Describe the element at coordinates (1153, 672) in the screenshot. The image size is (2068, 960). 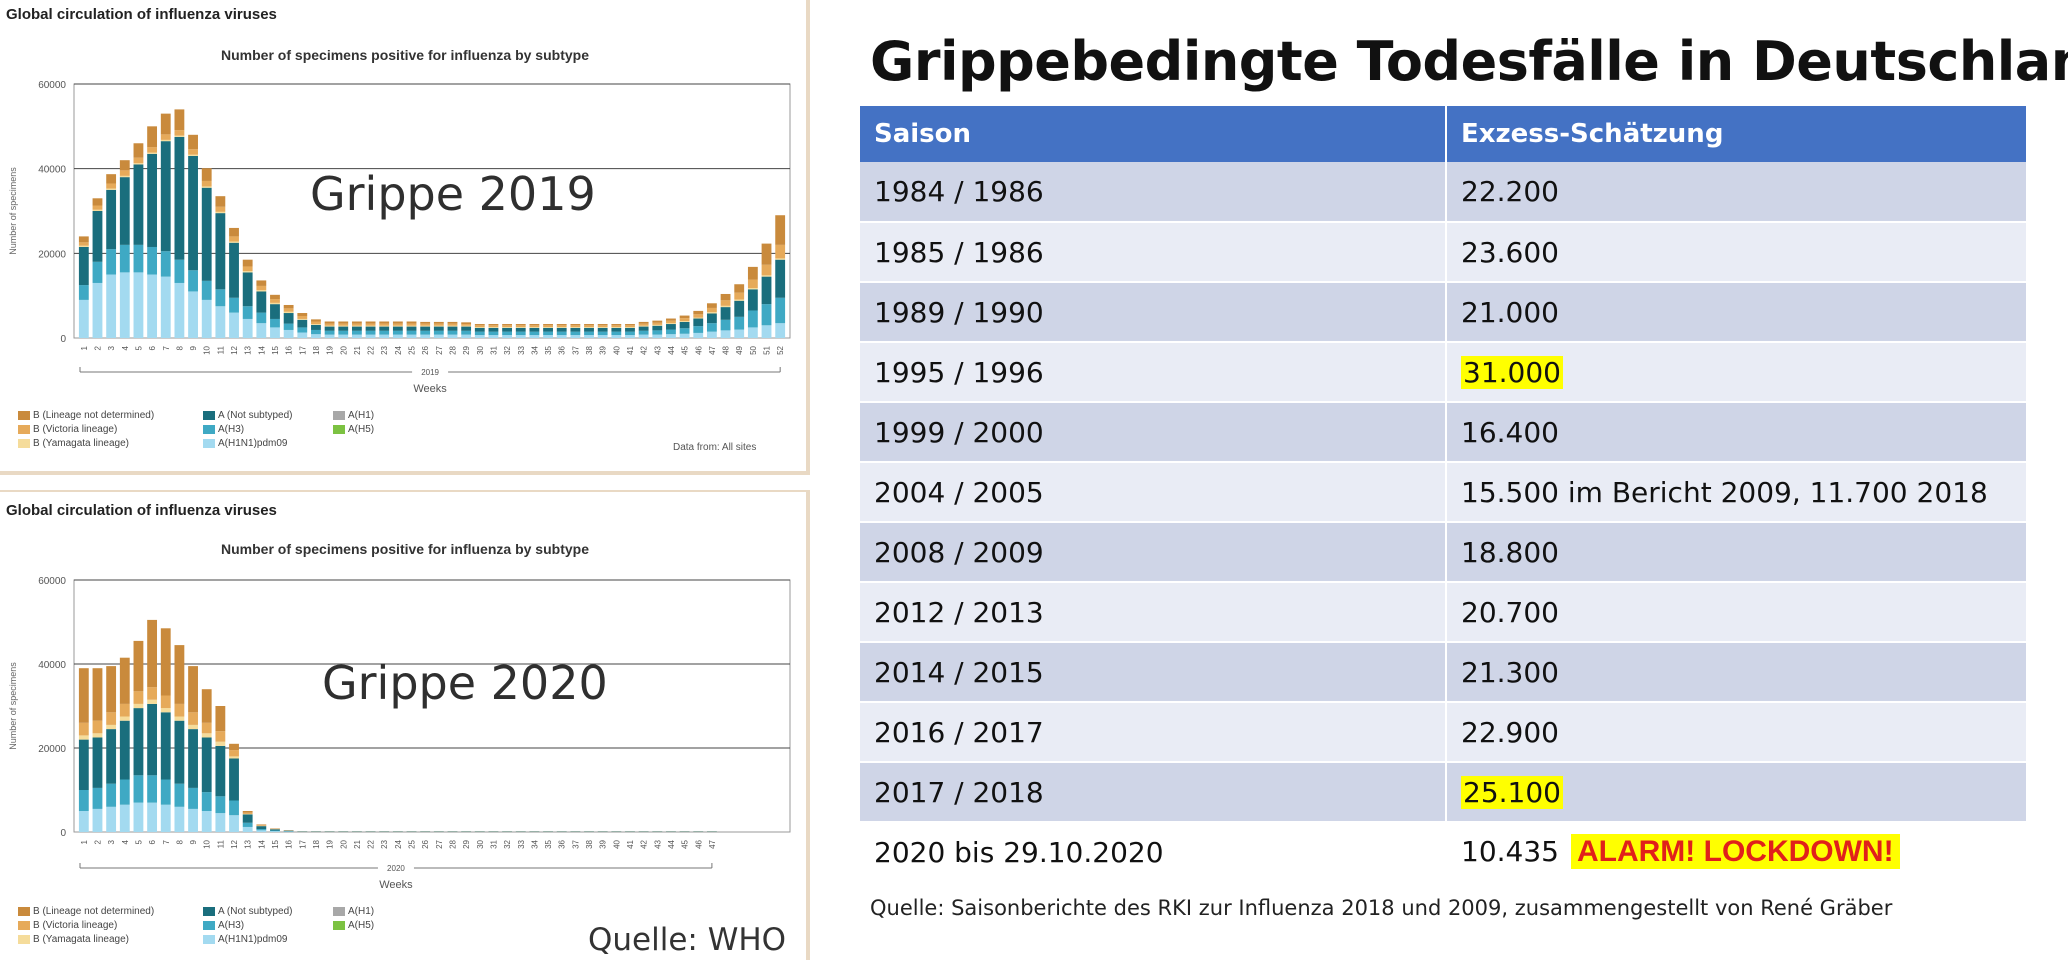
I see `cell-saison: 2014 / 2015` at that location.